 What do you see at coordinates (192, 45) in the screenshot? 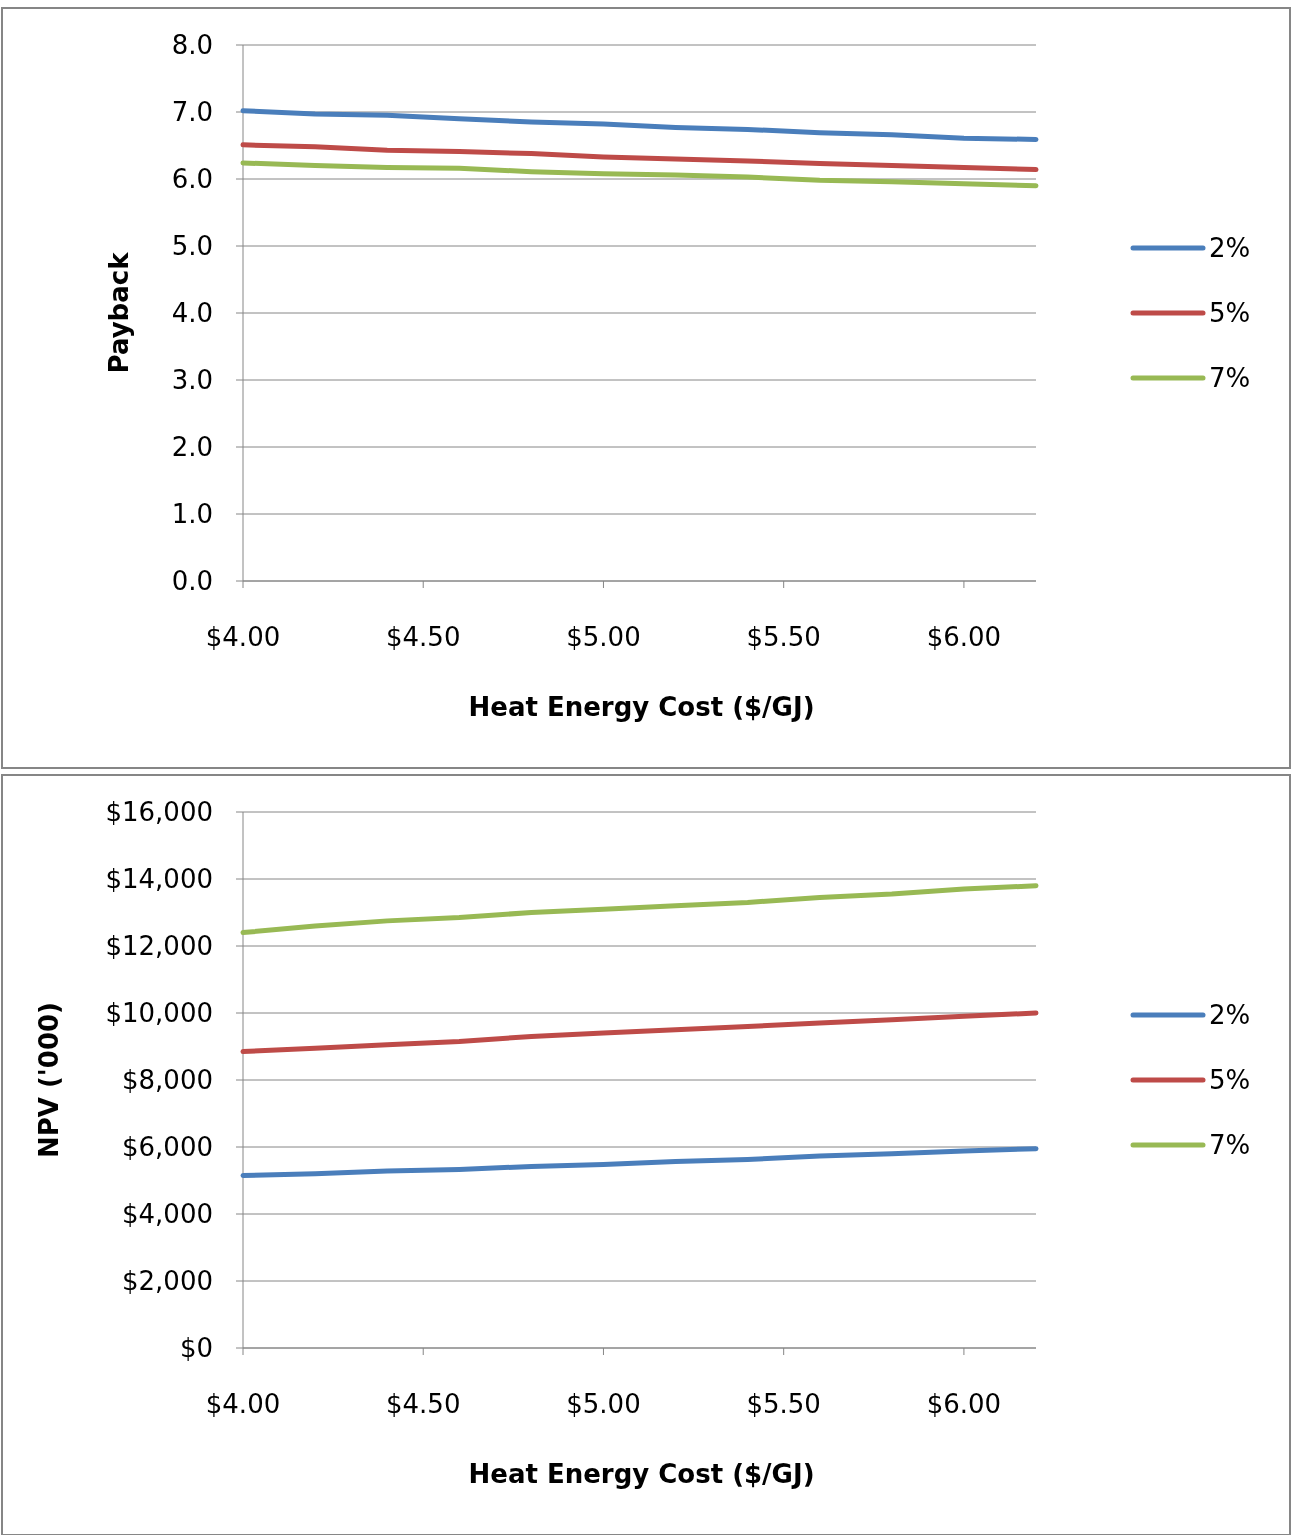
I see `y-tick-label: 8.0` at bounding box center [192, 45].